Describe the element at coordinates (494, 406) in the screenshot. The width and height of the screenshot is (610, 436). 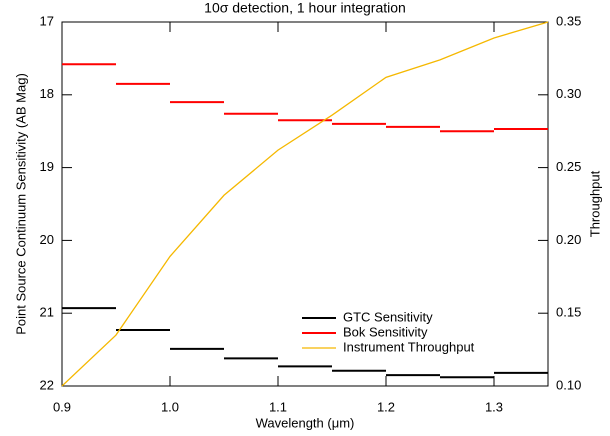
I see `x-tick-label: 1.3` at that location.